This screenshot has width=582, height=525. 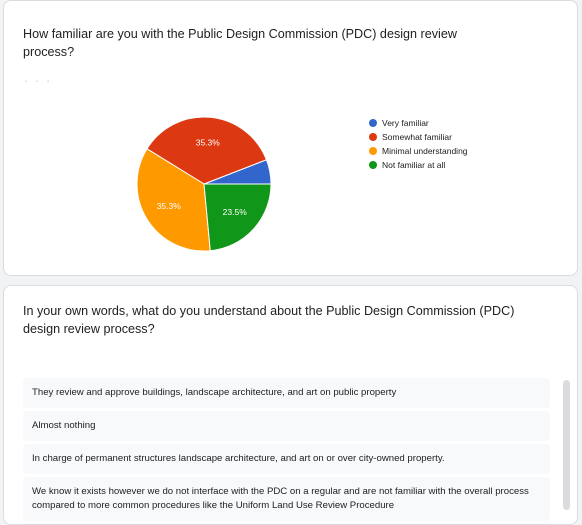 I want to click on response-list-scrollbar, so click(x=566, y=445).